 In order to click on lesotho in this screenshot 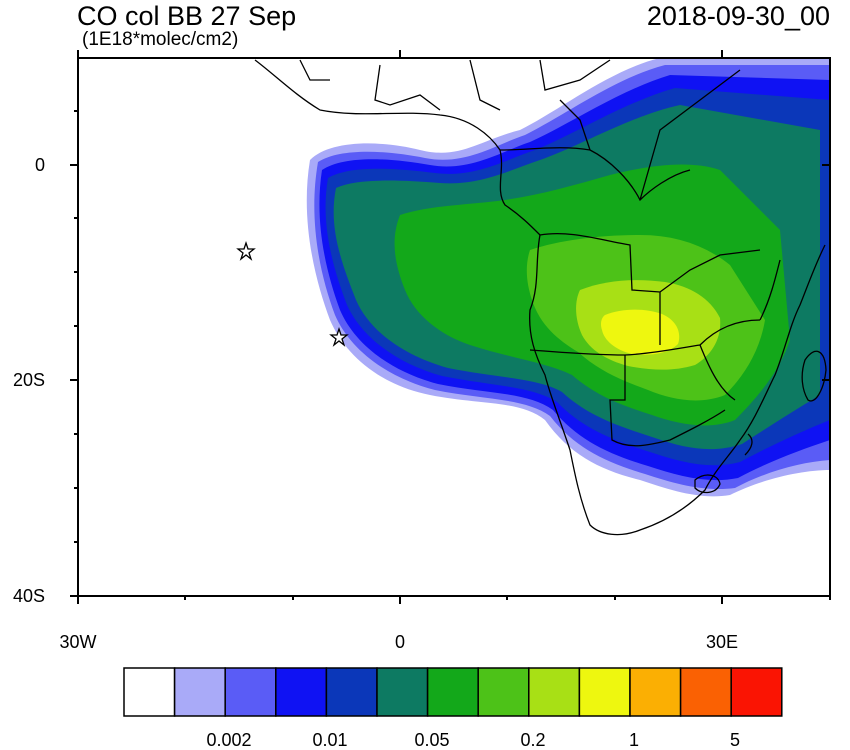, I will do `click(707, 484)`.